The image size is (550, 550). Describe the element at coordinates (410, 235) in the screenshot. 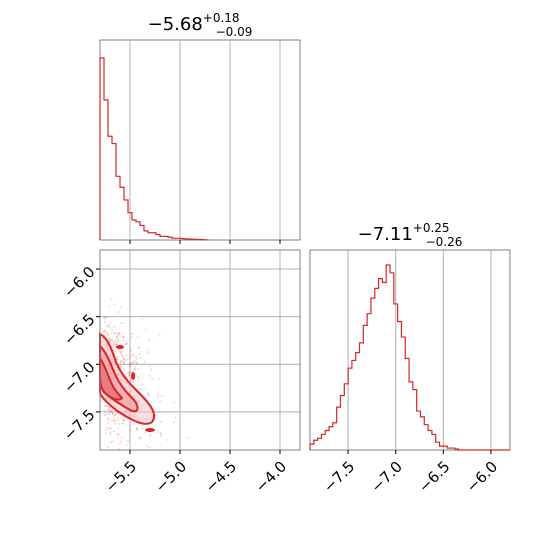

I see `panel-title: −7.11+0.25 −0.26` at that location.